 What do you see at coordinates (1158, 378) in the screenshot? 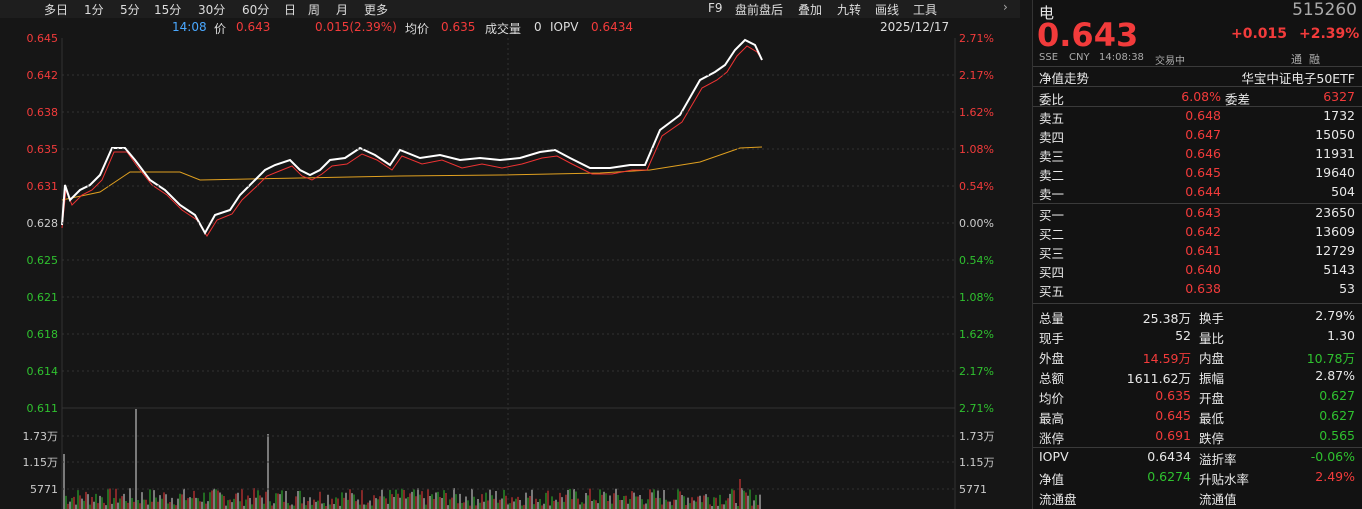
I see `stat-value: 1611.62万` at bounding box center [1158, 378].